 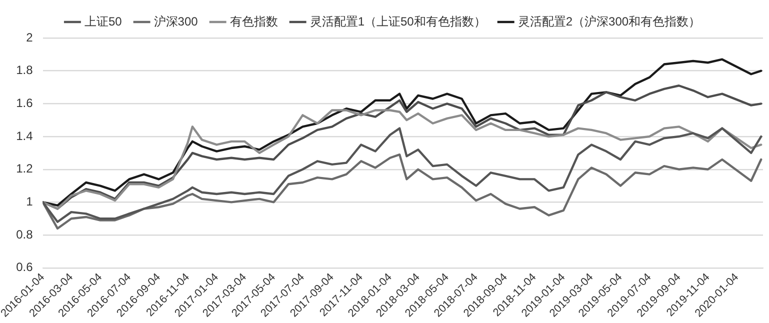 What do you see at coordinates (25, 103) in the screenshot?
I see `y-tick-label: 1.6` at bounding box center [25, 103].